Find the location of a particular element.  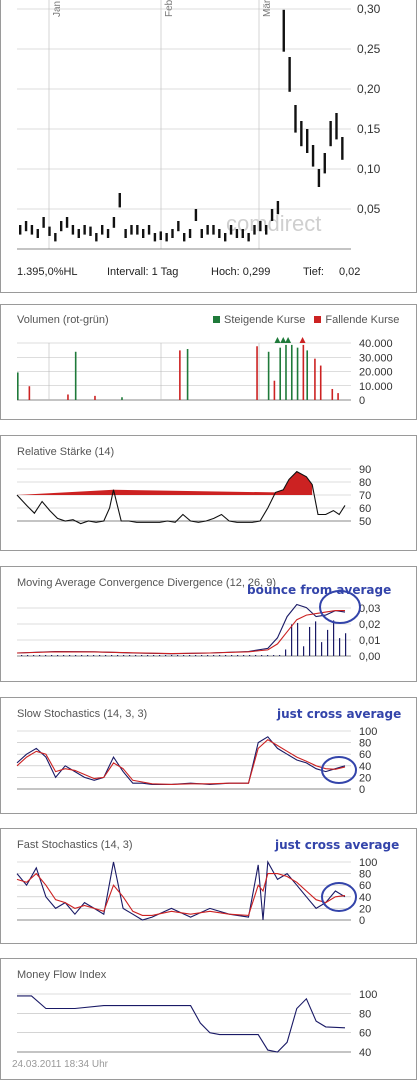

y-tick-label: 90 is located at coordinates (365, 470).